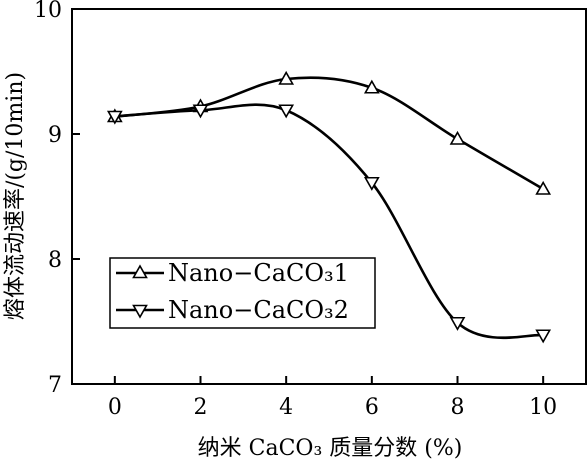  I want to click on x-tick-label: 0, so click(115, 407).